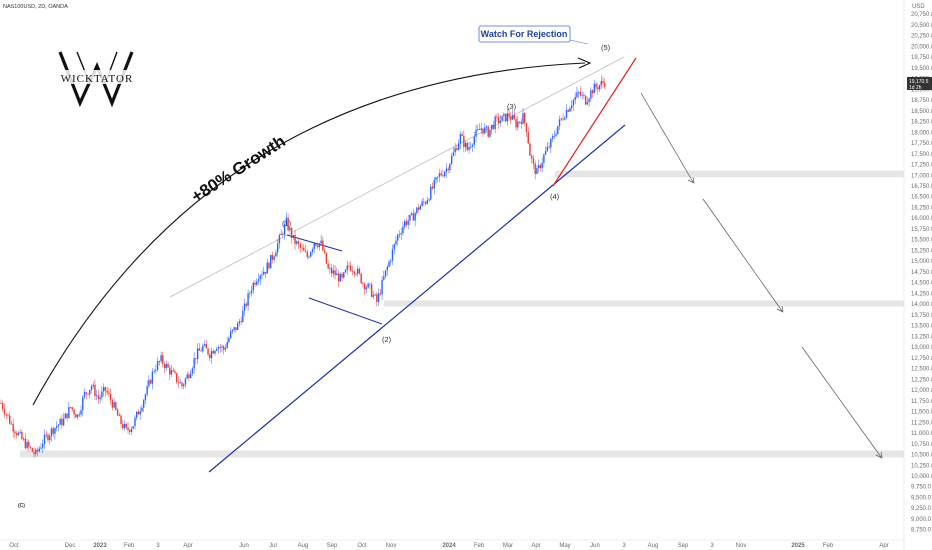 Image resolution: width=932 pixels, height=550 pixels. Describe the element at coordinates (533, 35) in the screenshot. I see `callout-watch-rejection: Watch For Rejection` at that location.